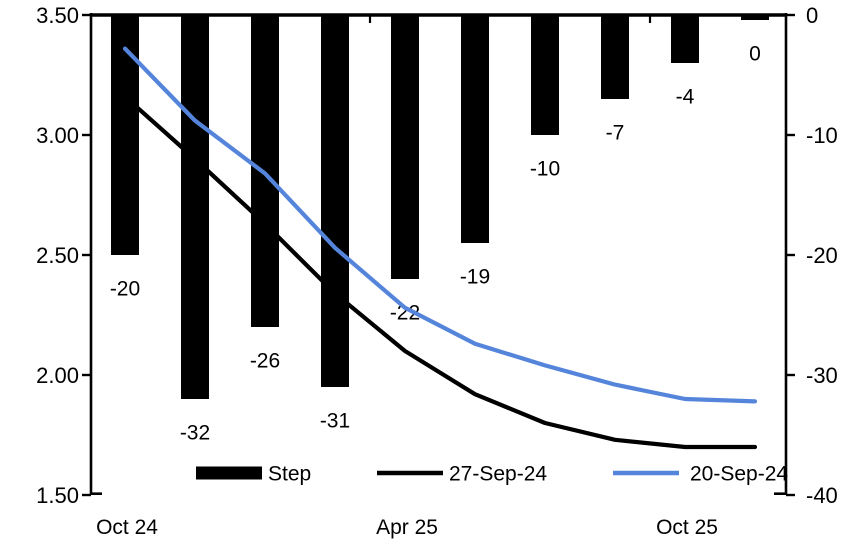  Describe the element at coordinates (687, 527) in the screenshot. I see `x-axis-label-oct-25: Oct 25` at that location.